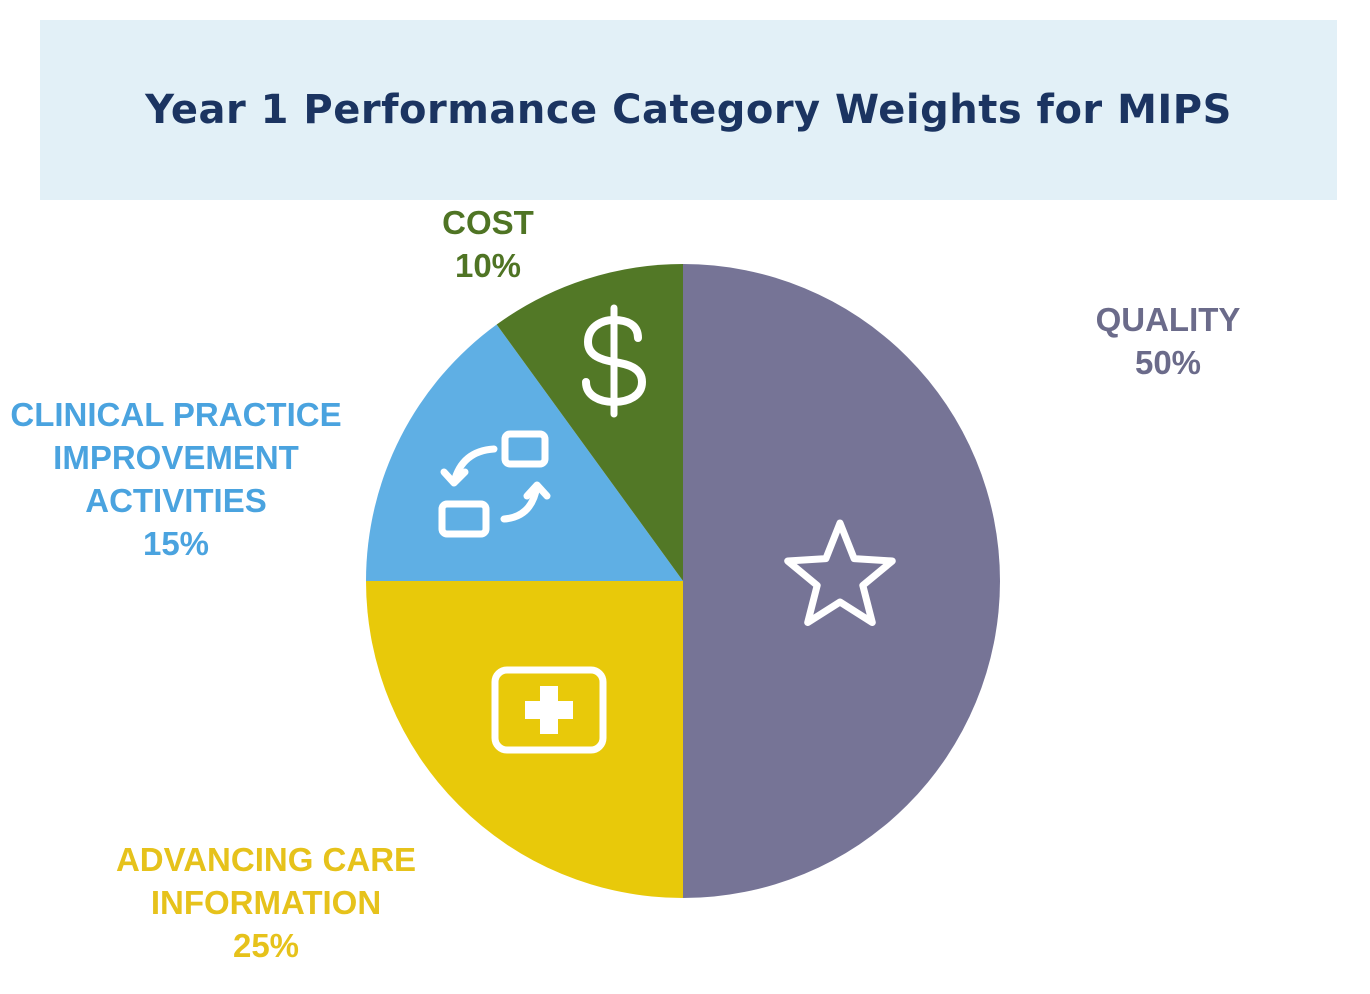 Image resolution: width=1370 pixels, height=994 pixels. I want to click on aci-label-line: ADVANCING CARE, so click(266, 859).